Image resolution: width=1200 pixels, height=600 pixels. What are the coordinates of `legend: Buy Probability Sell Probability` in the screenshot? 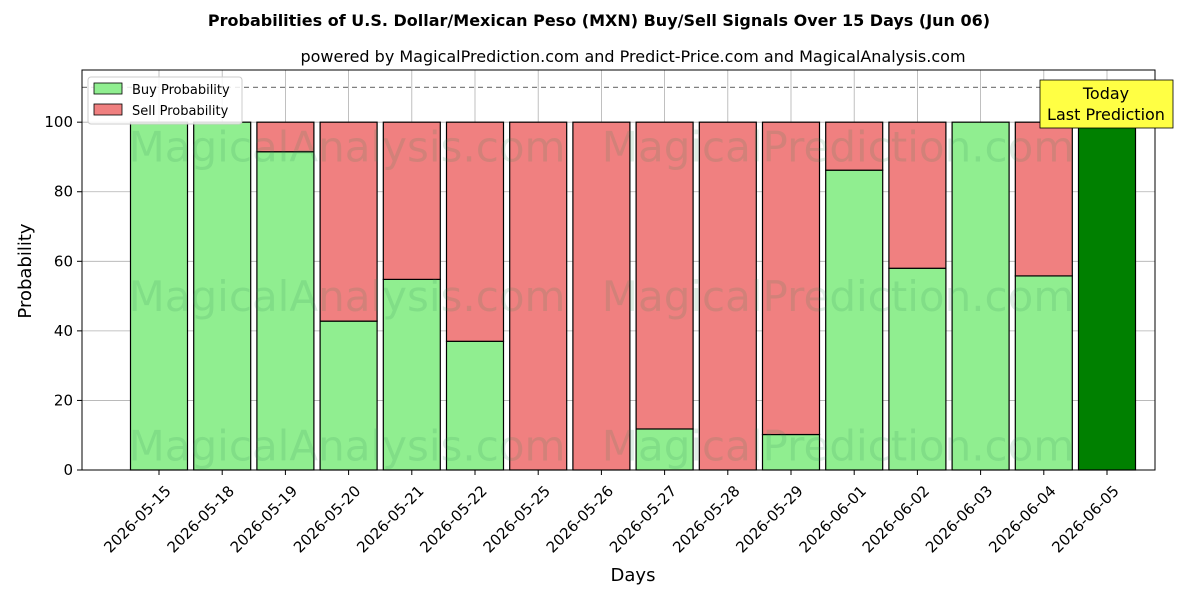 It's located at (165, 100).